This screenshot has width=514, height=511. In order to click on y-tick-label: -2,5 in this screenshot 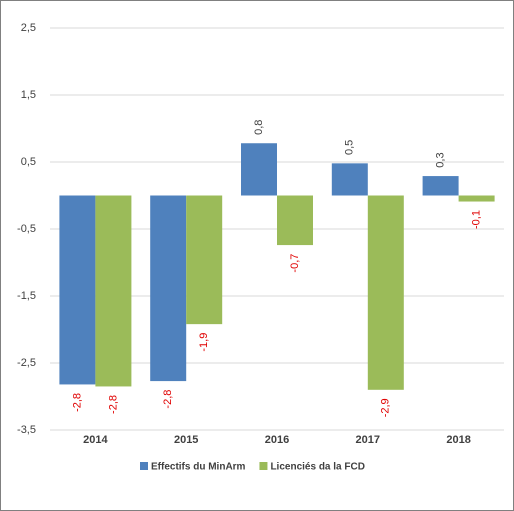, I will do `click(26, 363)`.